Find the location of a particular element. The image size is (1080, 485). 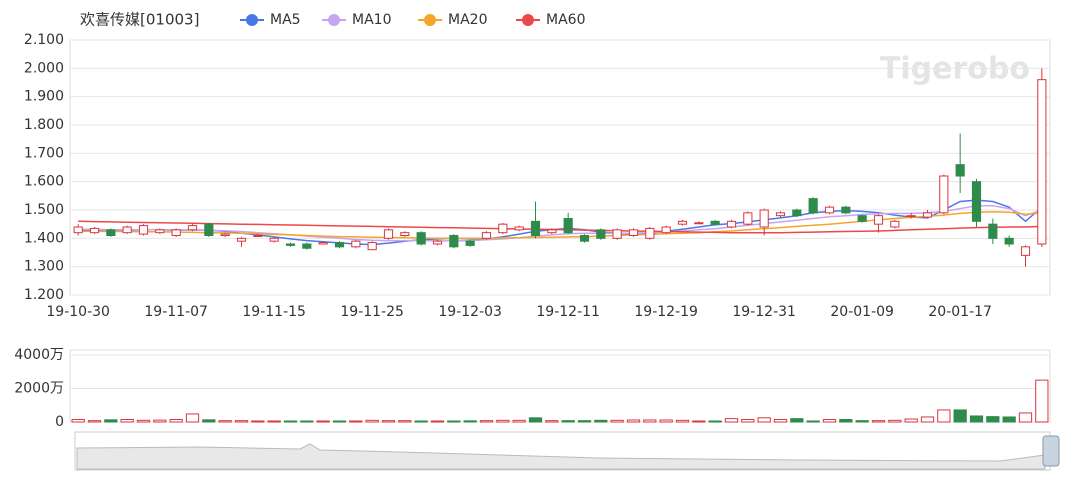

x-tick-label: 19-10-30 is located at coordinates (78, 312).